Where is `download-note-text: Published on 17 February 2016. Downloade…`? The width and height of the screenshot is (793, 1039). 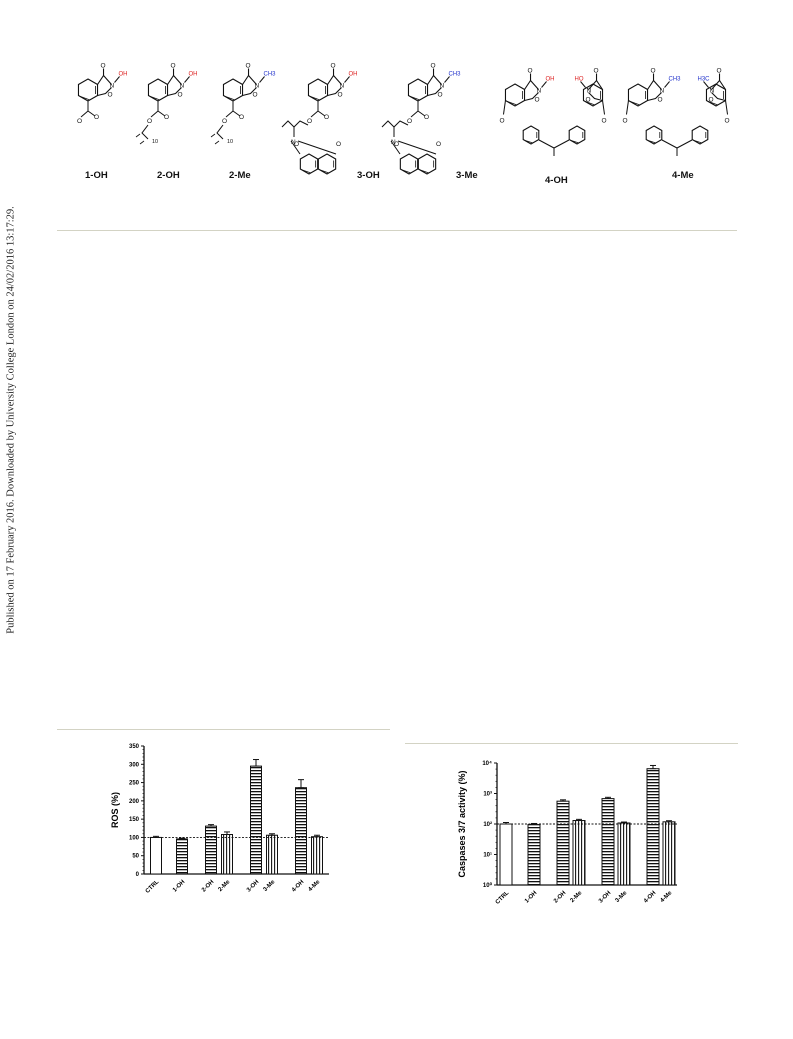
download-note-text: Published on 17 February 2016. Downloade… is located at coordinates (11, 420).